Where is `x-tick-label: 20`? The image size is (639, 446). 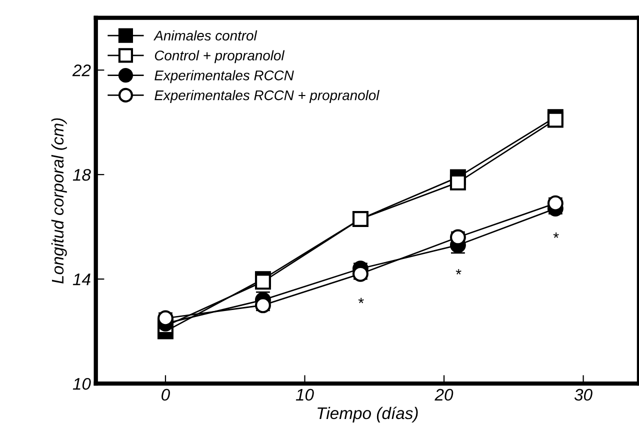
x-tick-label: 20 is located at coordinates (444, 394).